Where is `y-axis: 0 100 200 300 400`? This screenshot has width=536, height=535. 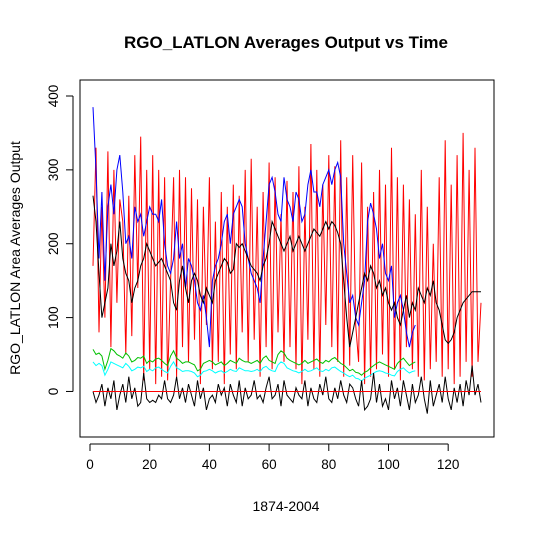 y-axis: 0 100 200 300 400 is located at coordinates (60, 240).